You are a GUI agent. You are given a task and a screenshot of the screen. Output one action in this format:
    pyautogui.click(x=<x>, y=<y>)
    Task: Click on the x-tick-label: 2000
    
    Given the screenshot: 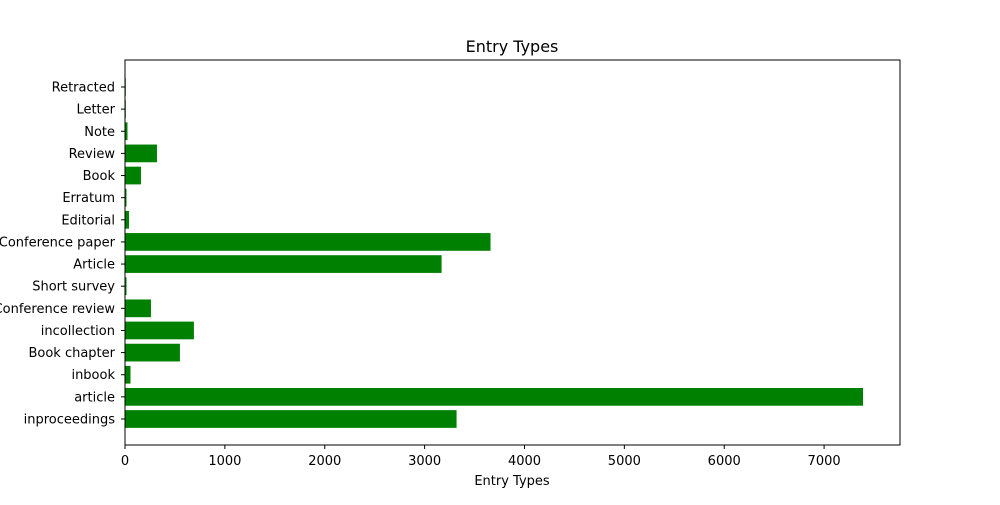 What is the action you would take?
    pyautogui.click(x=324, y=461)
    